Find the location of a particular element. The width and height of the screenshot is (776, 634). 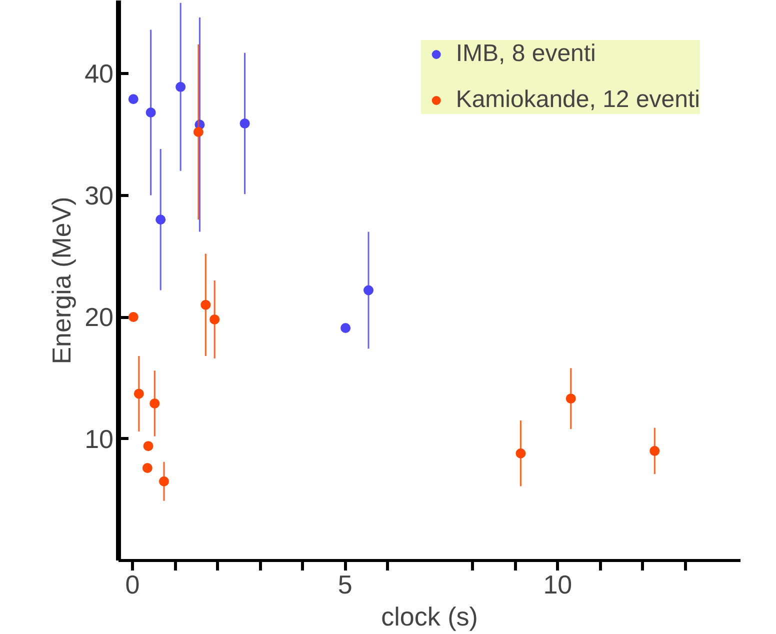

x-tick-label: 5 is located at coordinates (345, 585).